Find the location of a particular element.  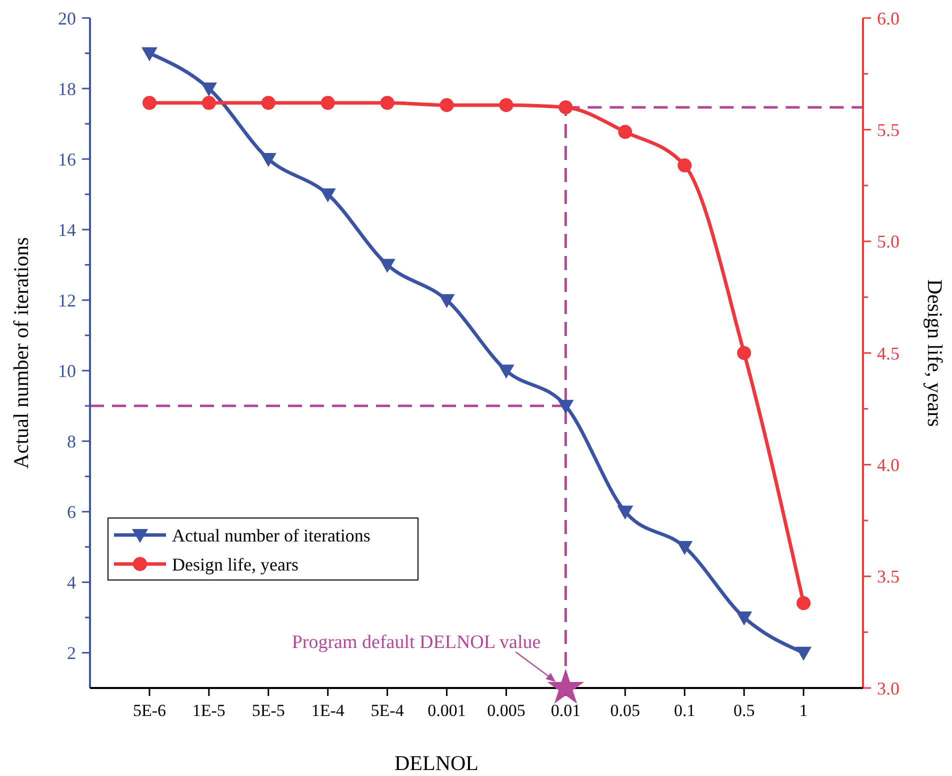

y-tick-label: 10 is located at coordinates (67, 370).